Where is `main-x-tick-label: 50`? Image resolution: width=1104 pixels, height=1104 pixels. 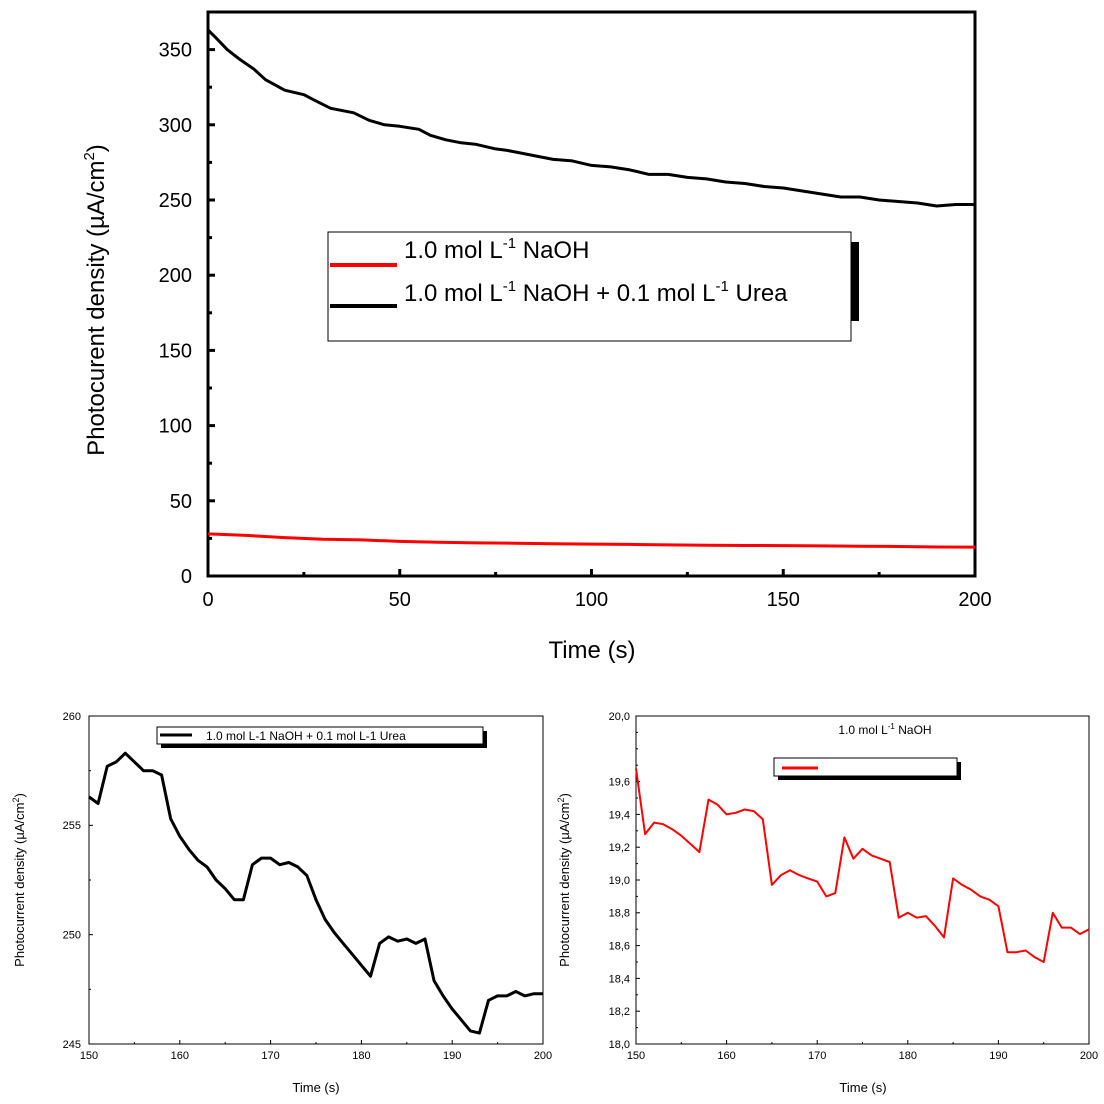
main-x-tick-label: 50 is located at coordinates (400, 600).